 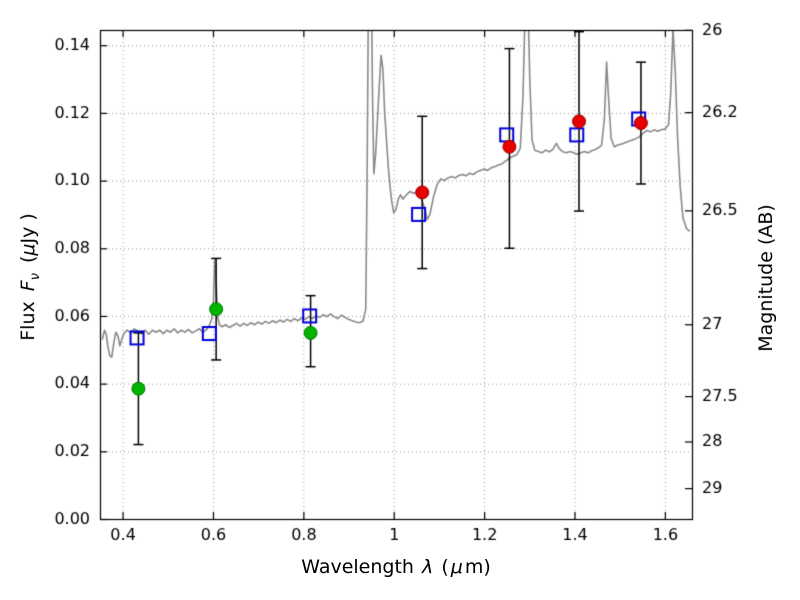 What do you see at coordinates (445, 567) in the screenshot?
I see `x-axis-unit-open: (` at bounding box center [445, 567].